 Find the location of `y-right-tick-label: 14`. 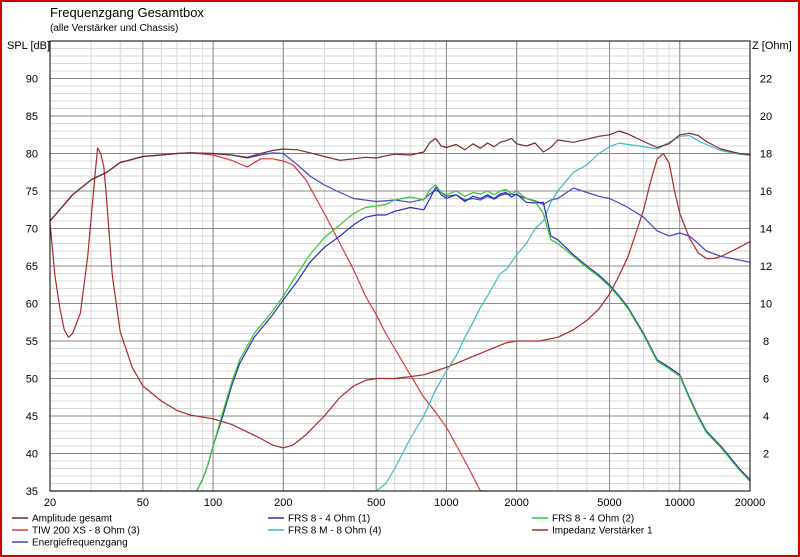

y-right-tick-label: 14 is located at coordinates (766, 230).